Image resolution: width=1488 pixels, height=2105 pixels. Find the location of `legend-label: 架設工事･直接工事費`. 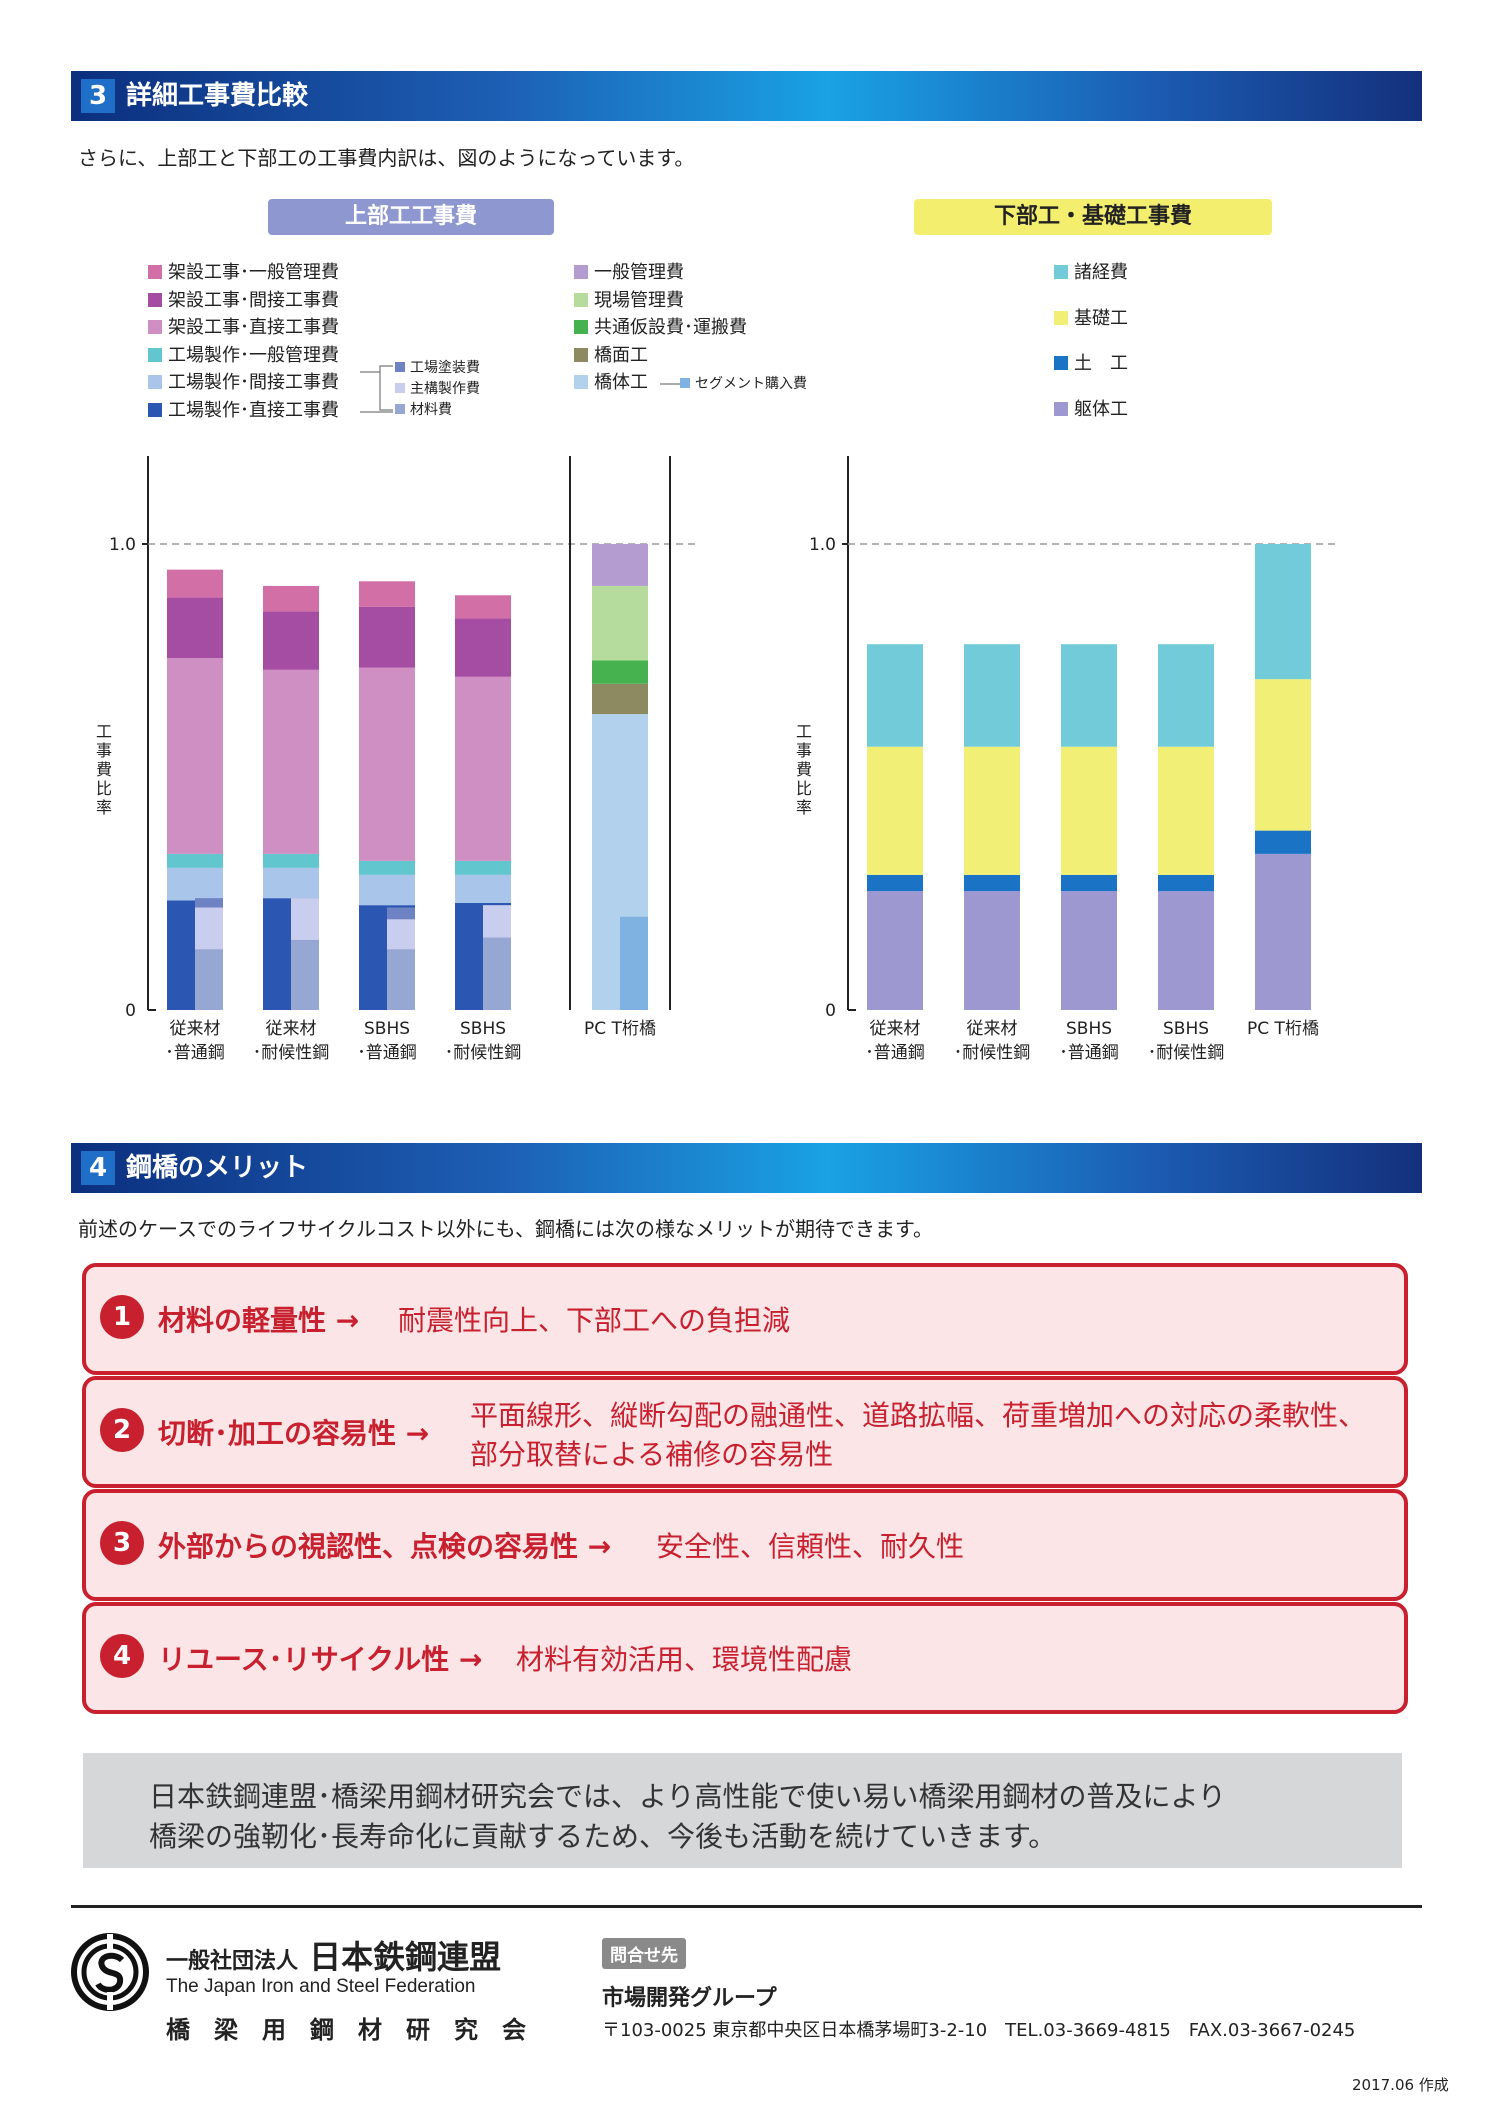

legend-label: 架設工事･直接工事費 is located at coordinates (253, 328).